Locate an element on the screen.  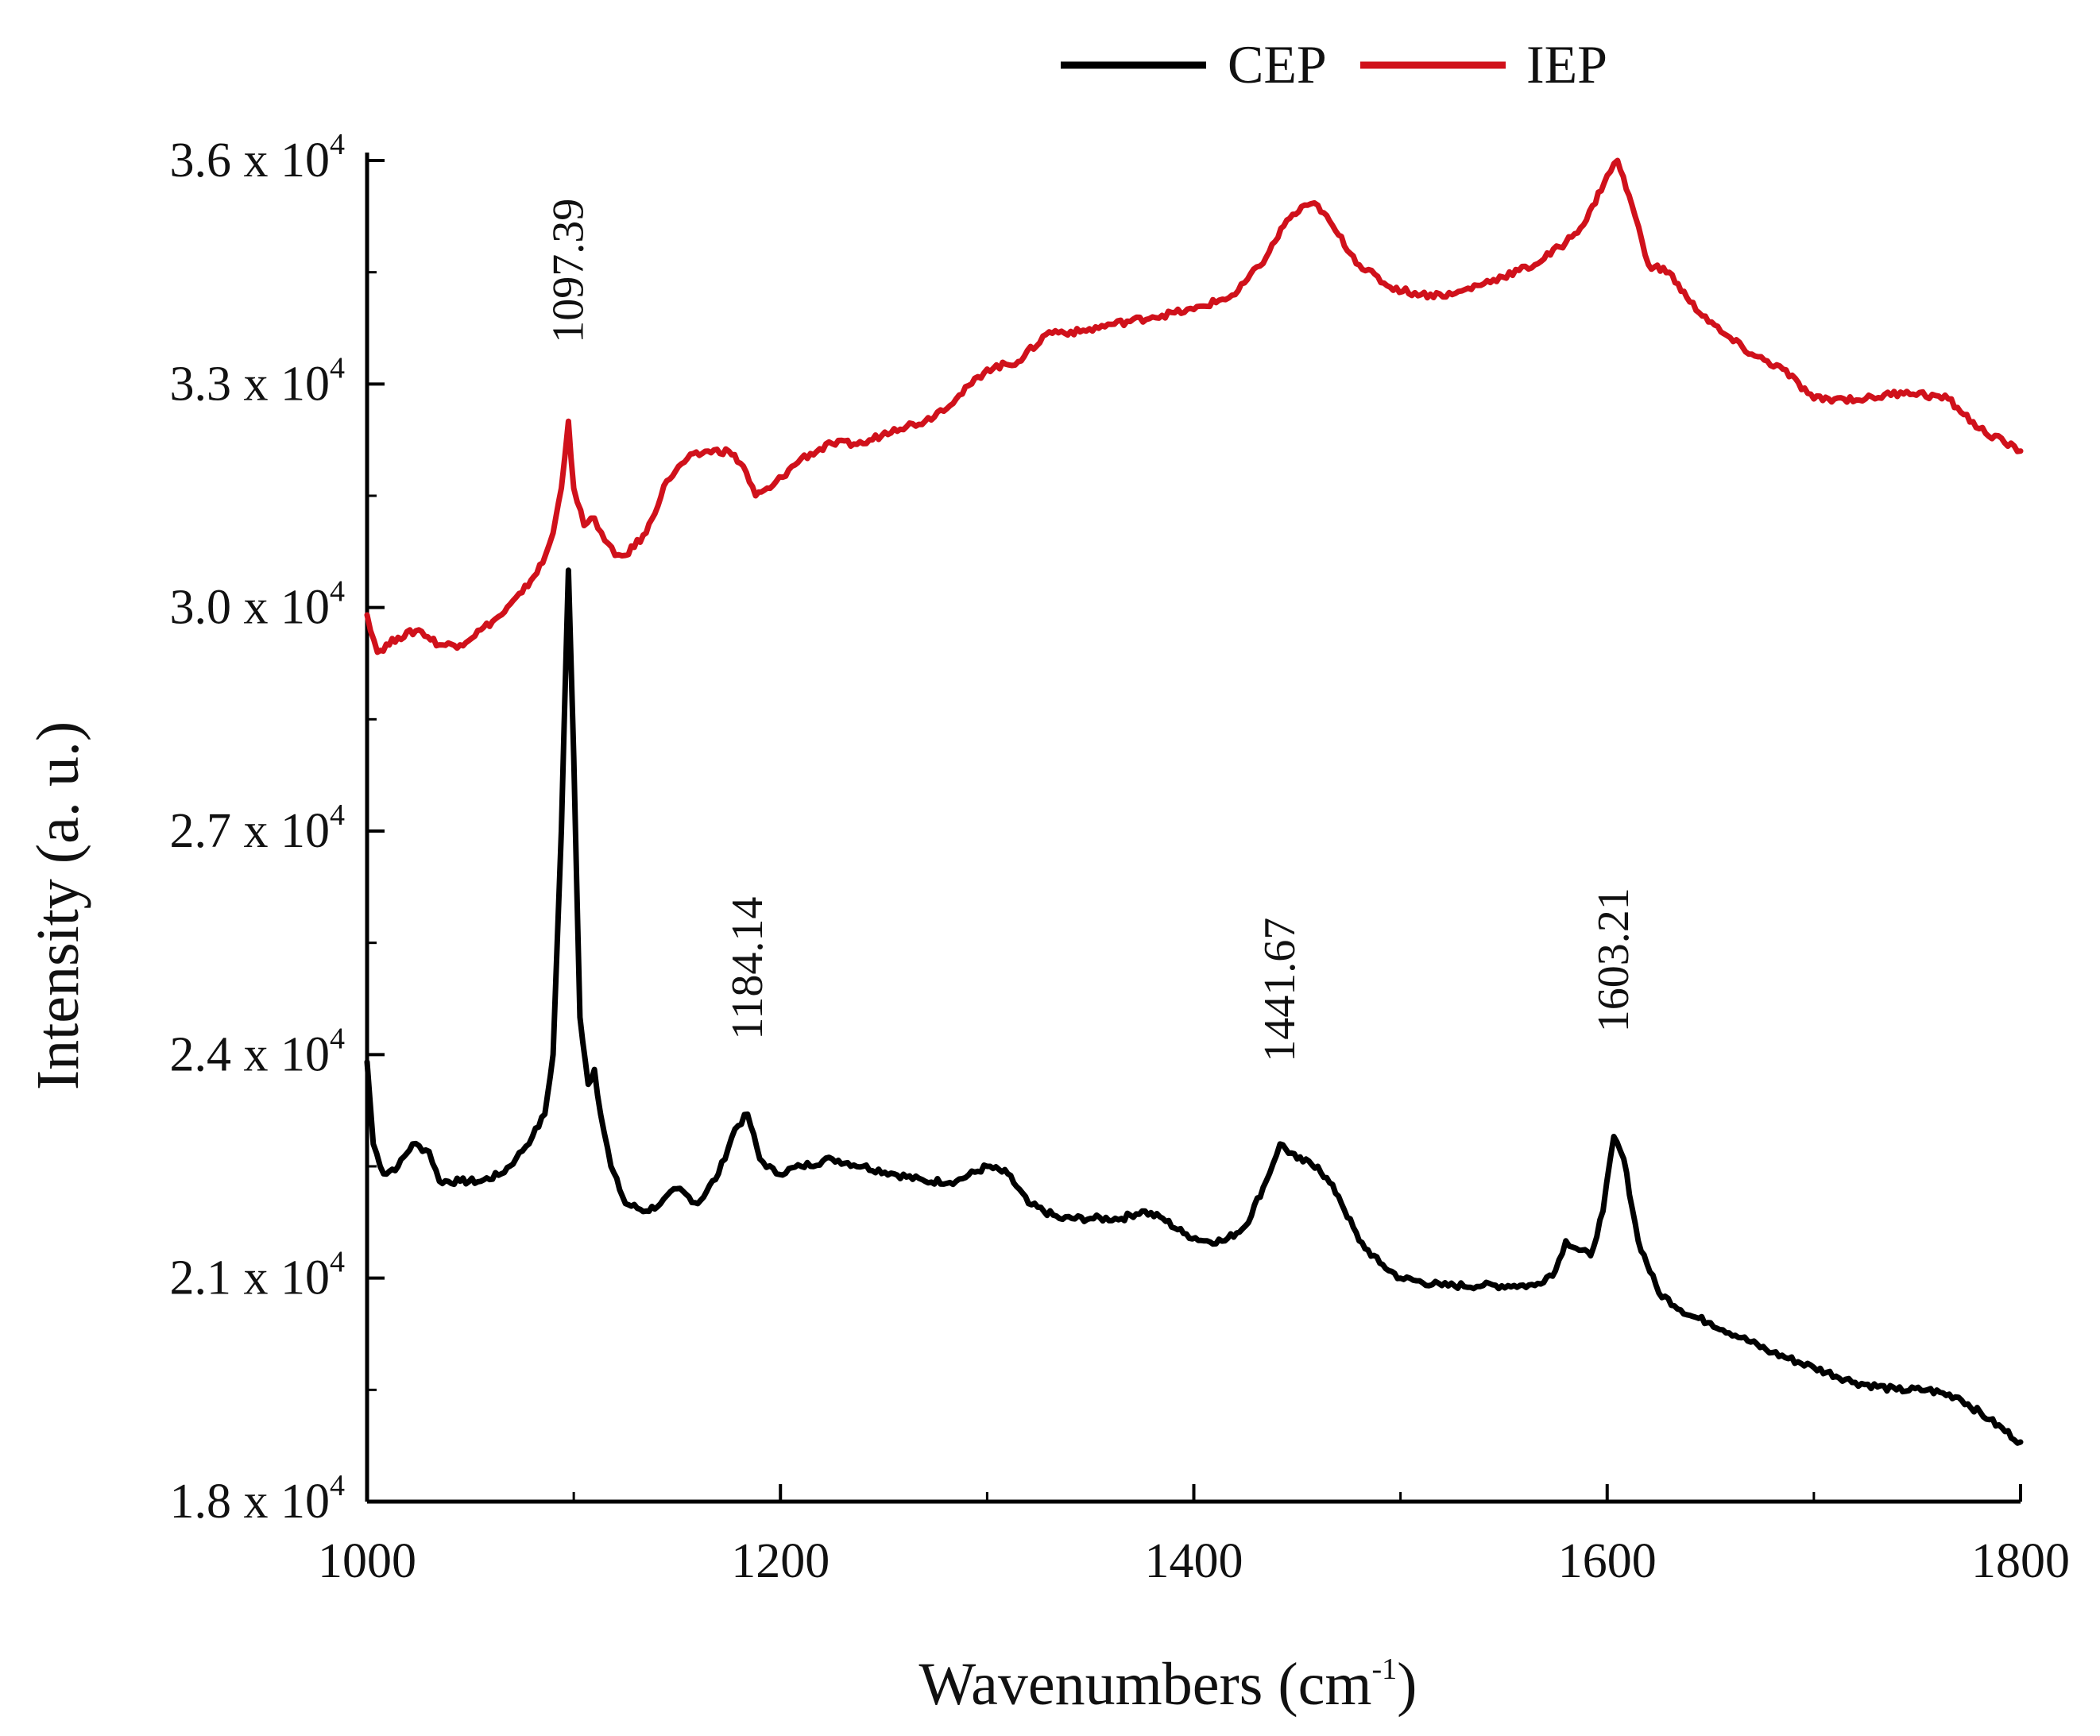
y-axis-title: Intensity (a. u.) is located at coordinates (58, 905).